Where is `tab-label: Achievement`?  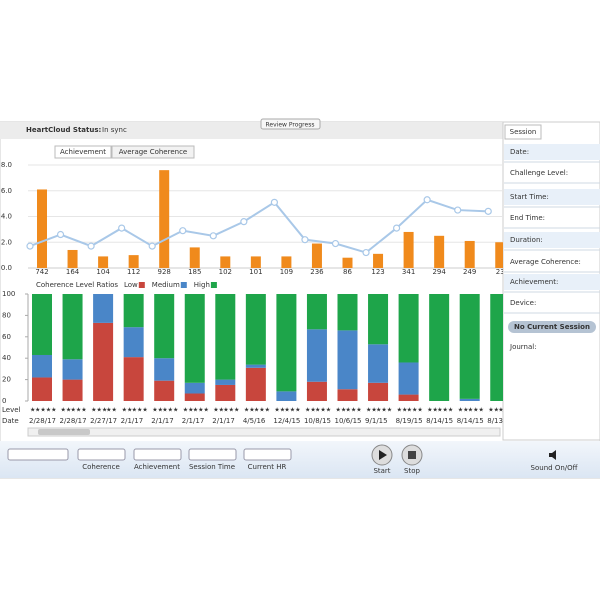
tab-label: Achievement is located at coordinates (83, 152).